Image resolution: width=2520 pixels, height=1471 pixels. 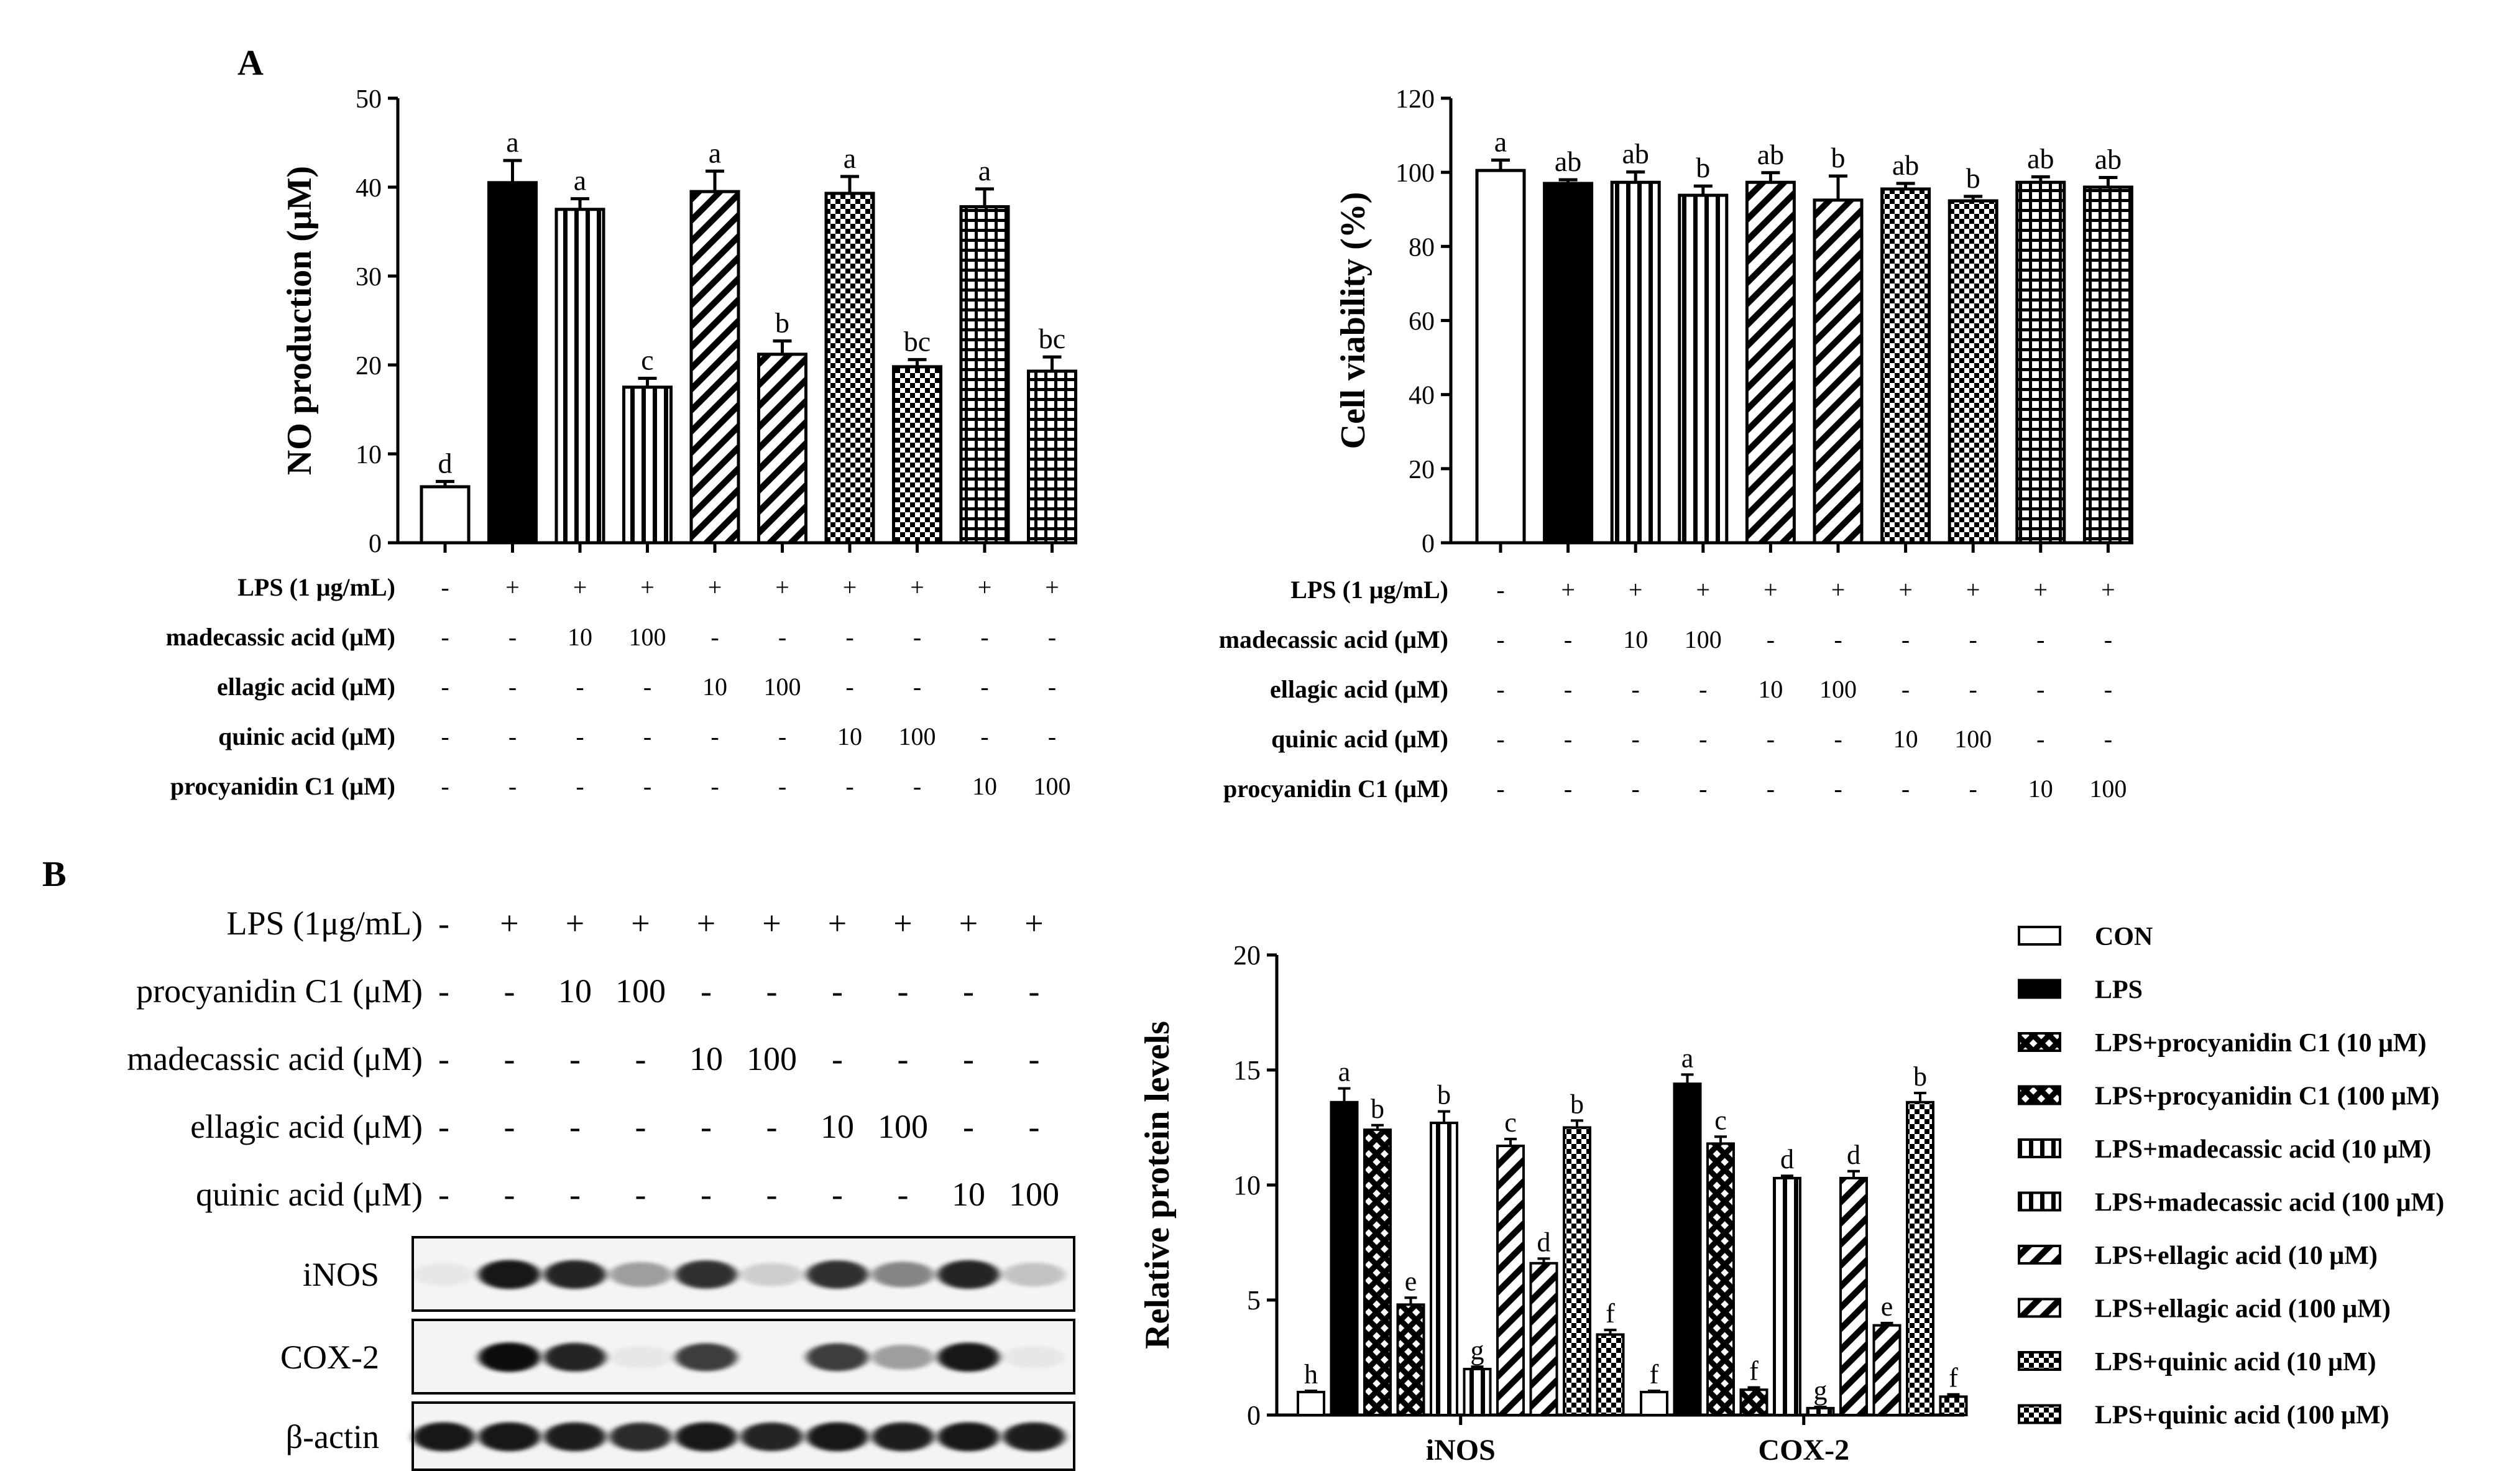 I want to click on condition-value: 100, so click(x=1703, y=639).